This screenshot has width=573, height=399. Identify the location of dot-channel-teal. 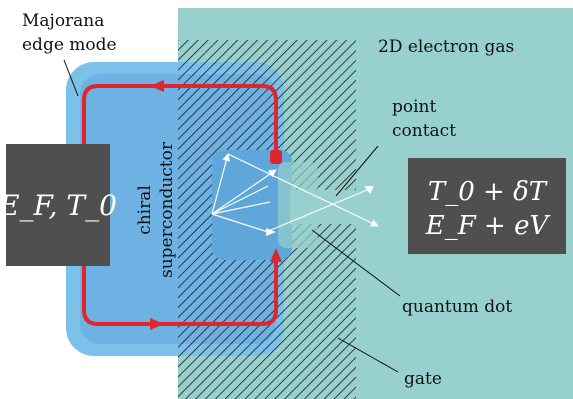
(298, 205).